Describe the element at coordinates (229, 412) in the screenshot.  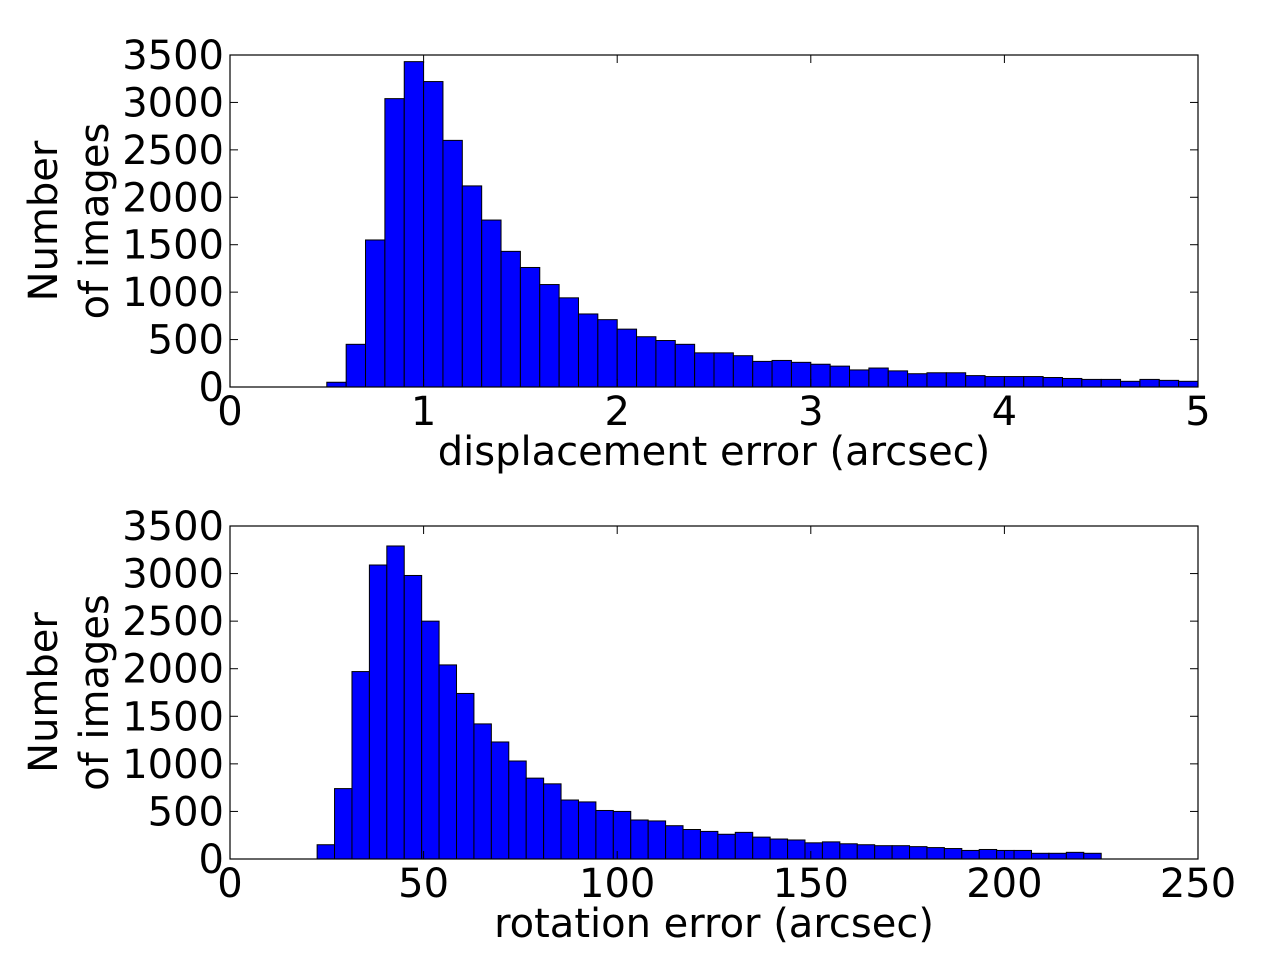
I see `x-tick-label: 0` at that location.